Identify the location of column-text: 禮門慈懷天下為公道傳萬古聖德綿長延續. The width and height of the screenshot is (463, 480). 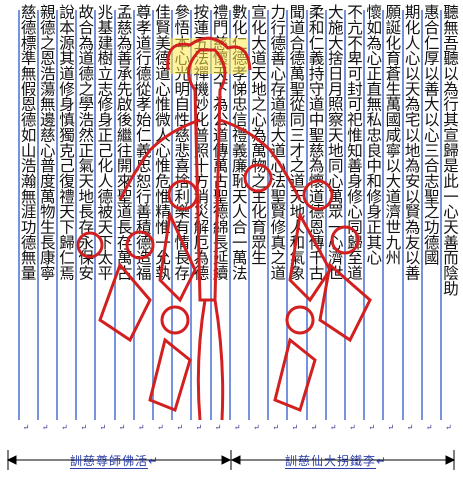
(219, 142).